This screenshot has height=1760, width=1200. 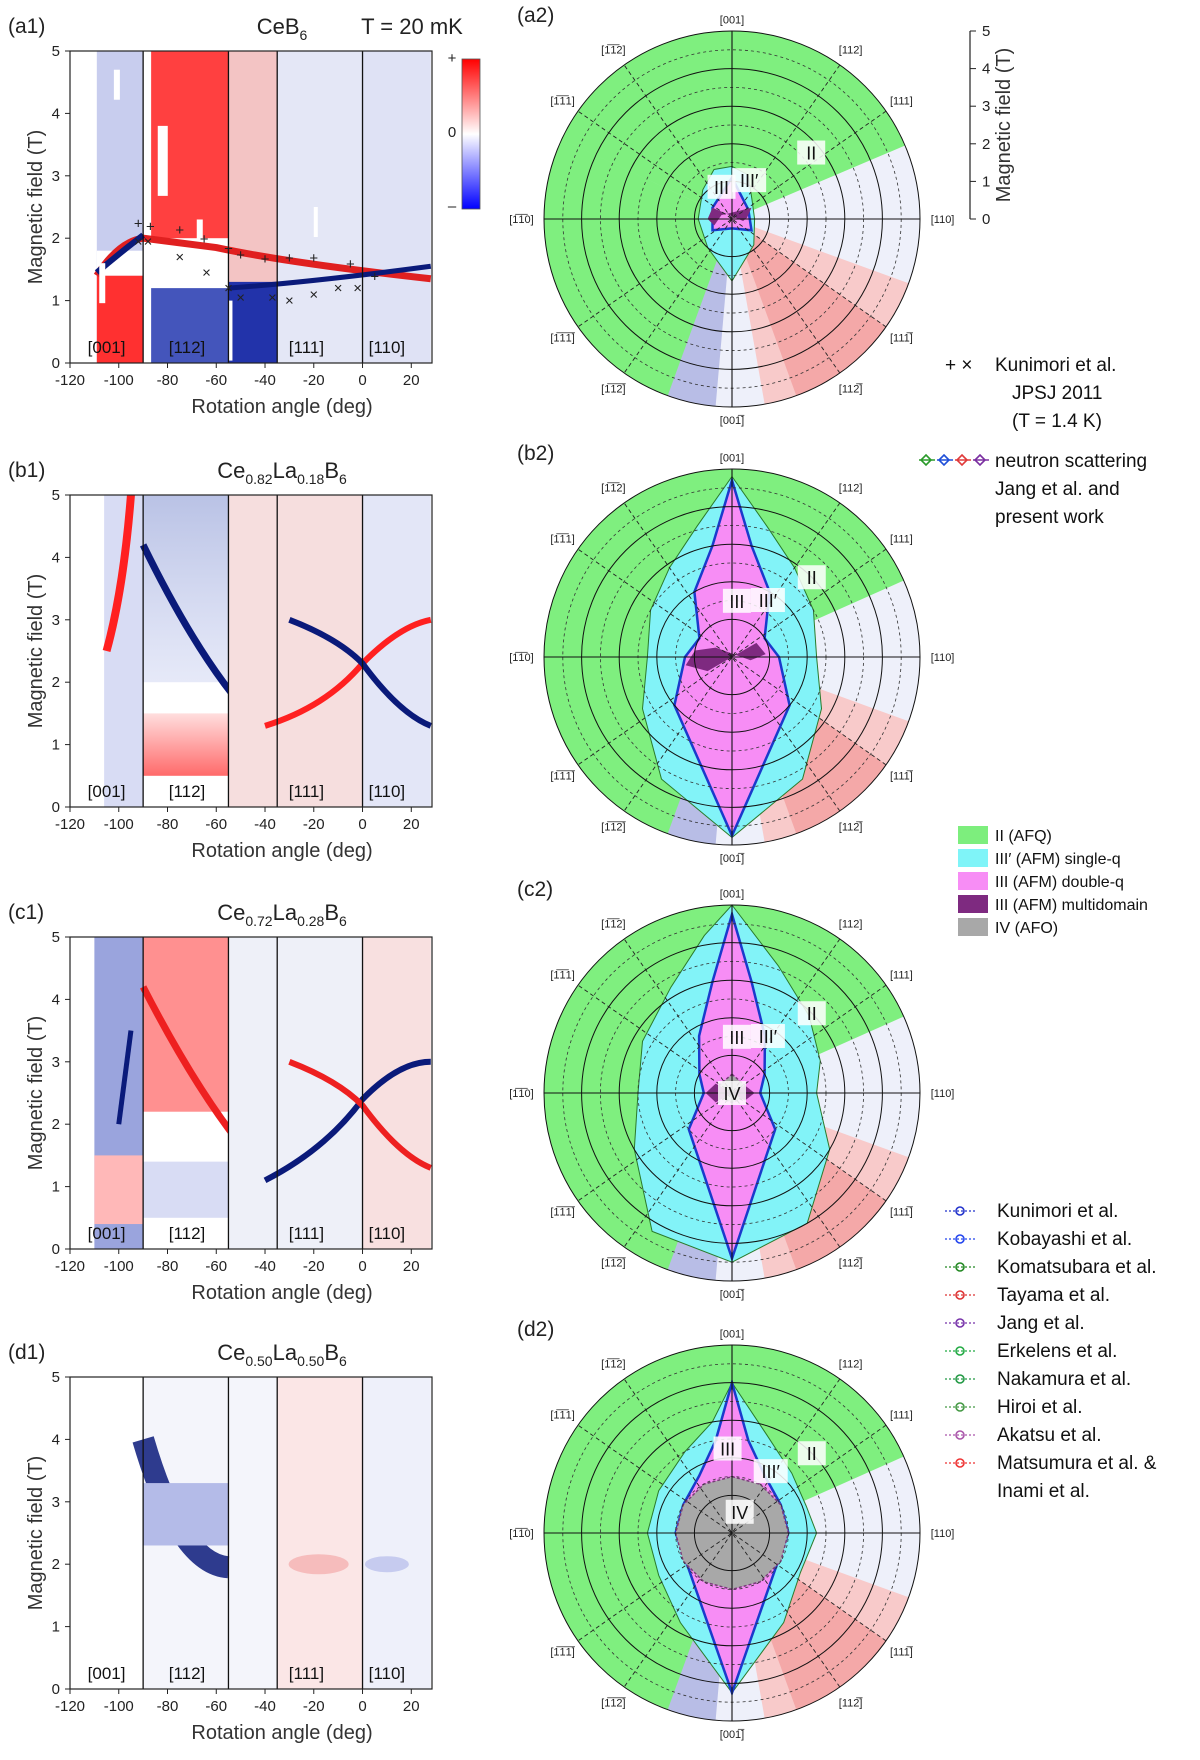 What do you see at coordinates (1057, 393) in the screenshot?
I see `kunimori-line-2: JPSJ 2011` at bounding box center [1057, 393].